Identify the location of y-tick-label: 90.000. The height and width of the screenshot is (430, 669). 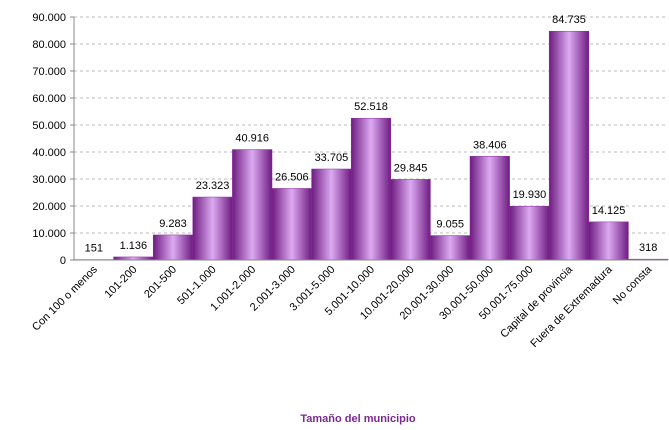
(49, 18).